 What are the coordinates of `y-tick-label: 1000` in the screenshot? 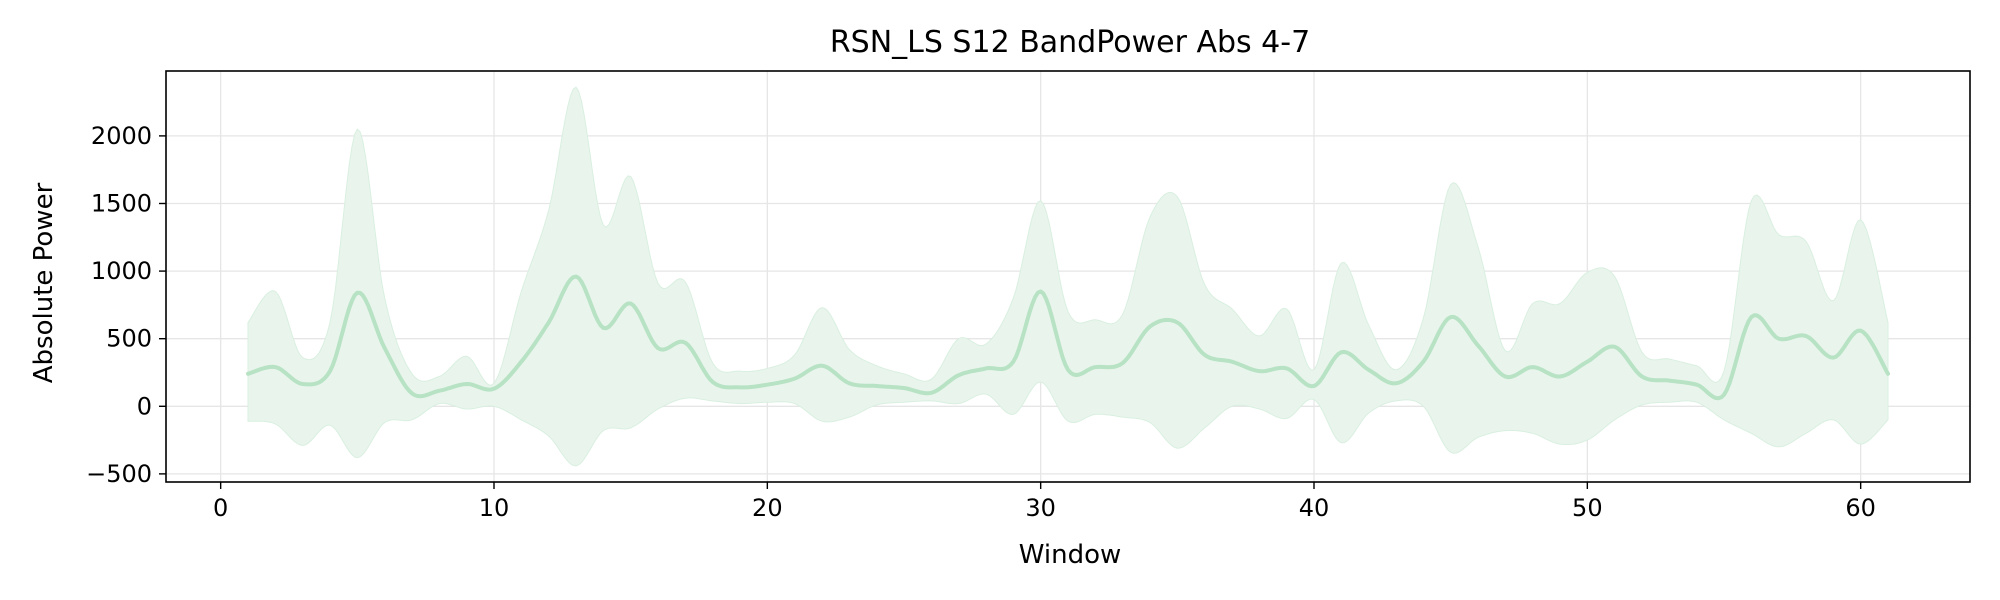 It's located at (121, 271).